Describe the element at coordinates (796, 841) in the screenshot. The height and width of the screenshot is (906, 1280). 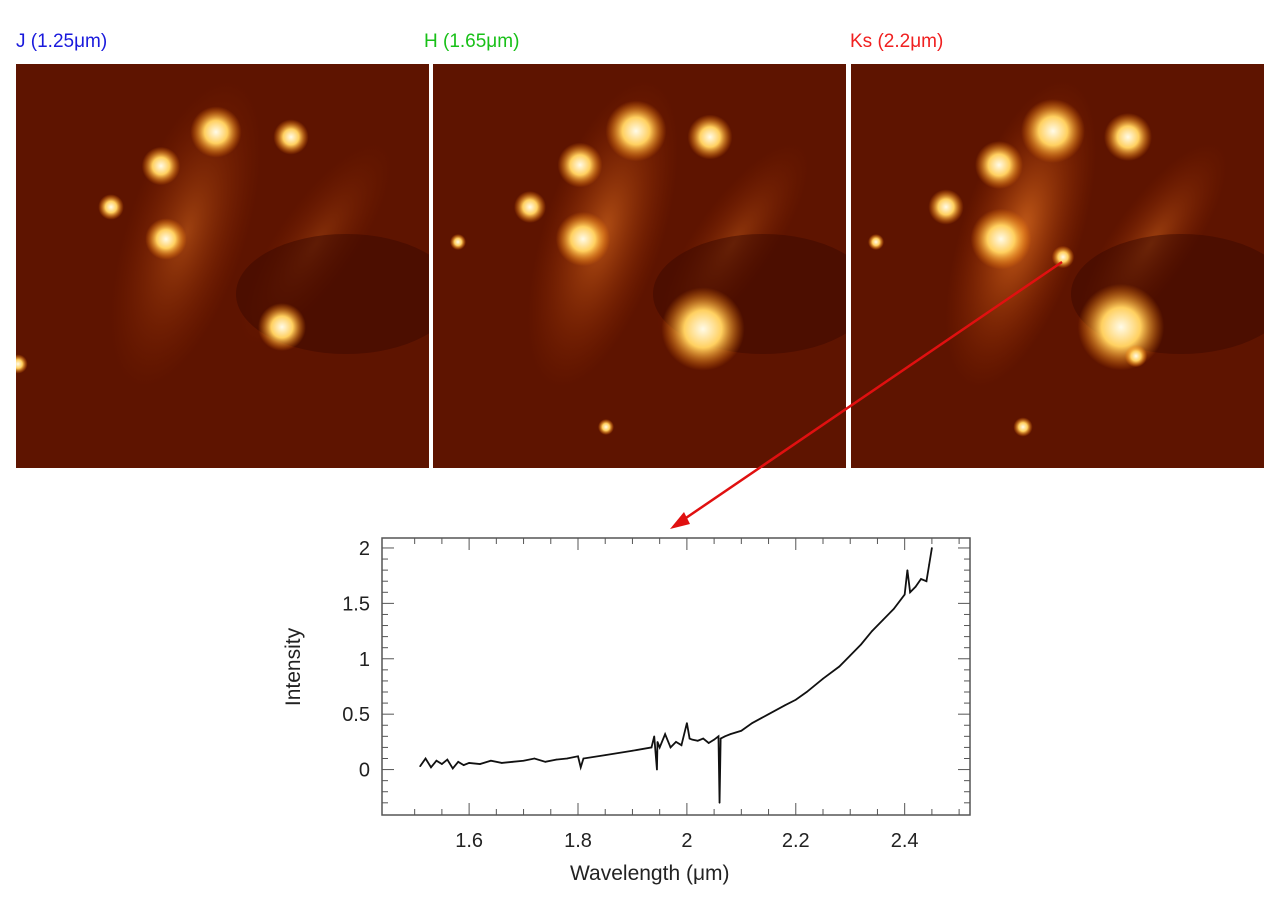
I see `x-tick-label: 2.2` at that location.